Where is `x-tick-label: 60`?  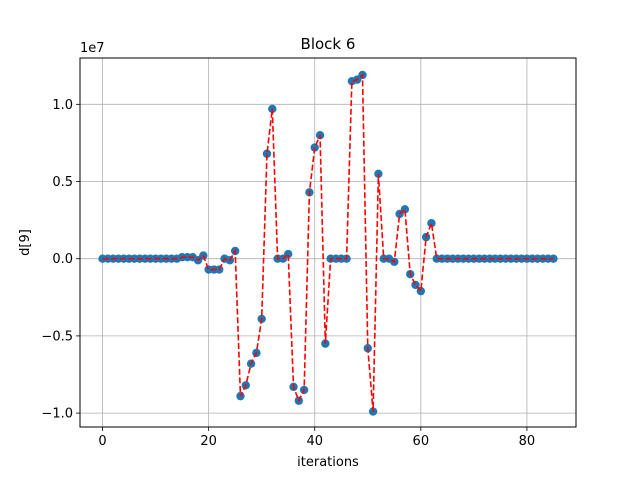 x-tick-label: 60 is located at coordinates (421, 441).